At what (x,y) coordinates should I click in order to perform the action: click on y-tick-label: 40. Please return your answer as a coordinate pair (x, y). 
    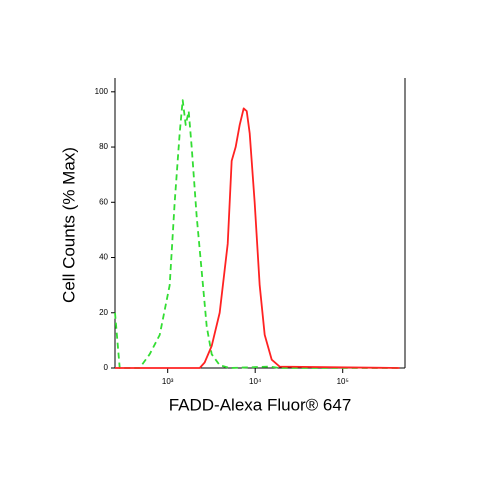
    Looking at the image, I should click on (103, 257).